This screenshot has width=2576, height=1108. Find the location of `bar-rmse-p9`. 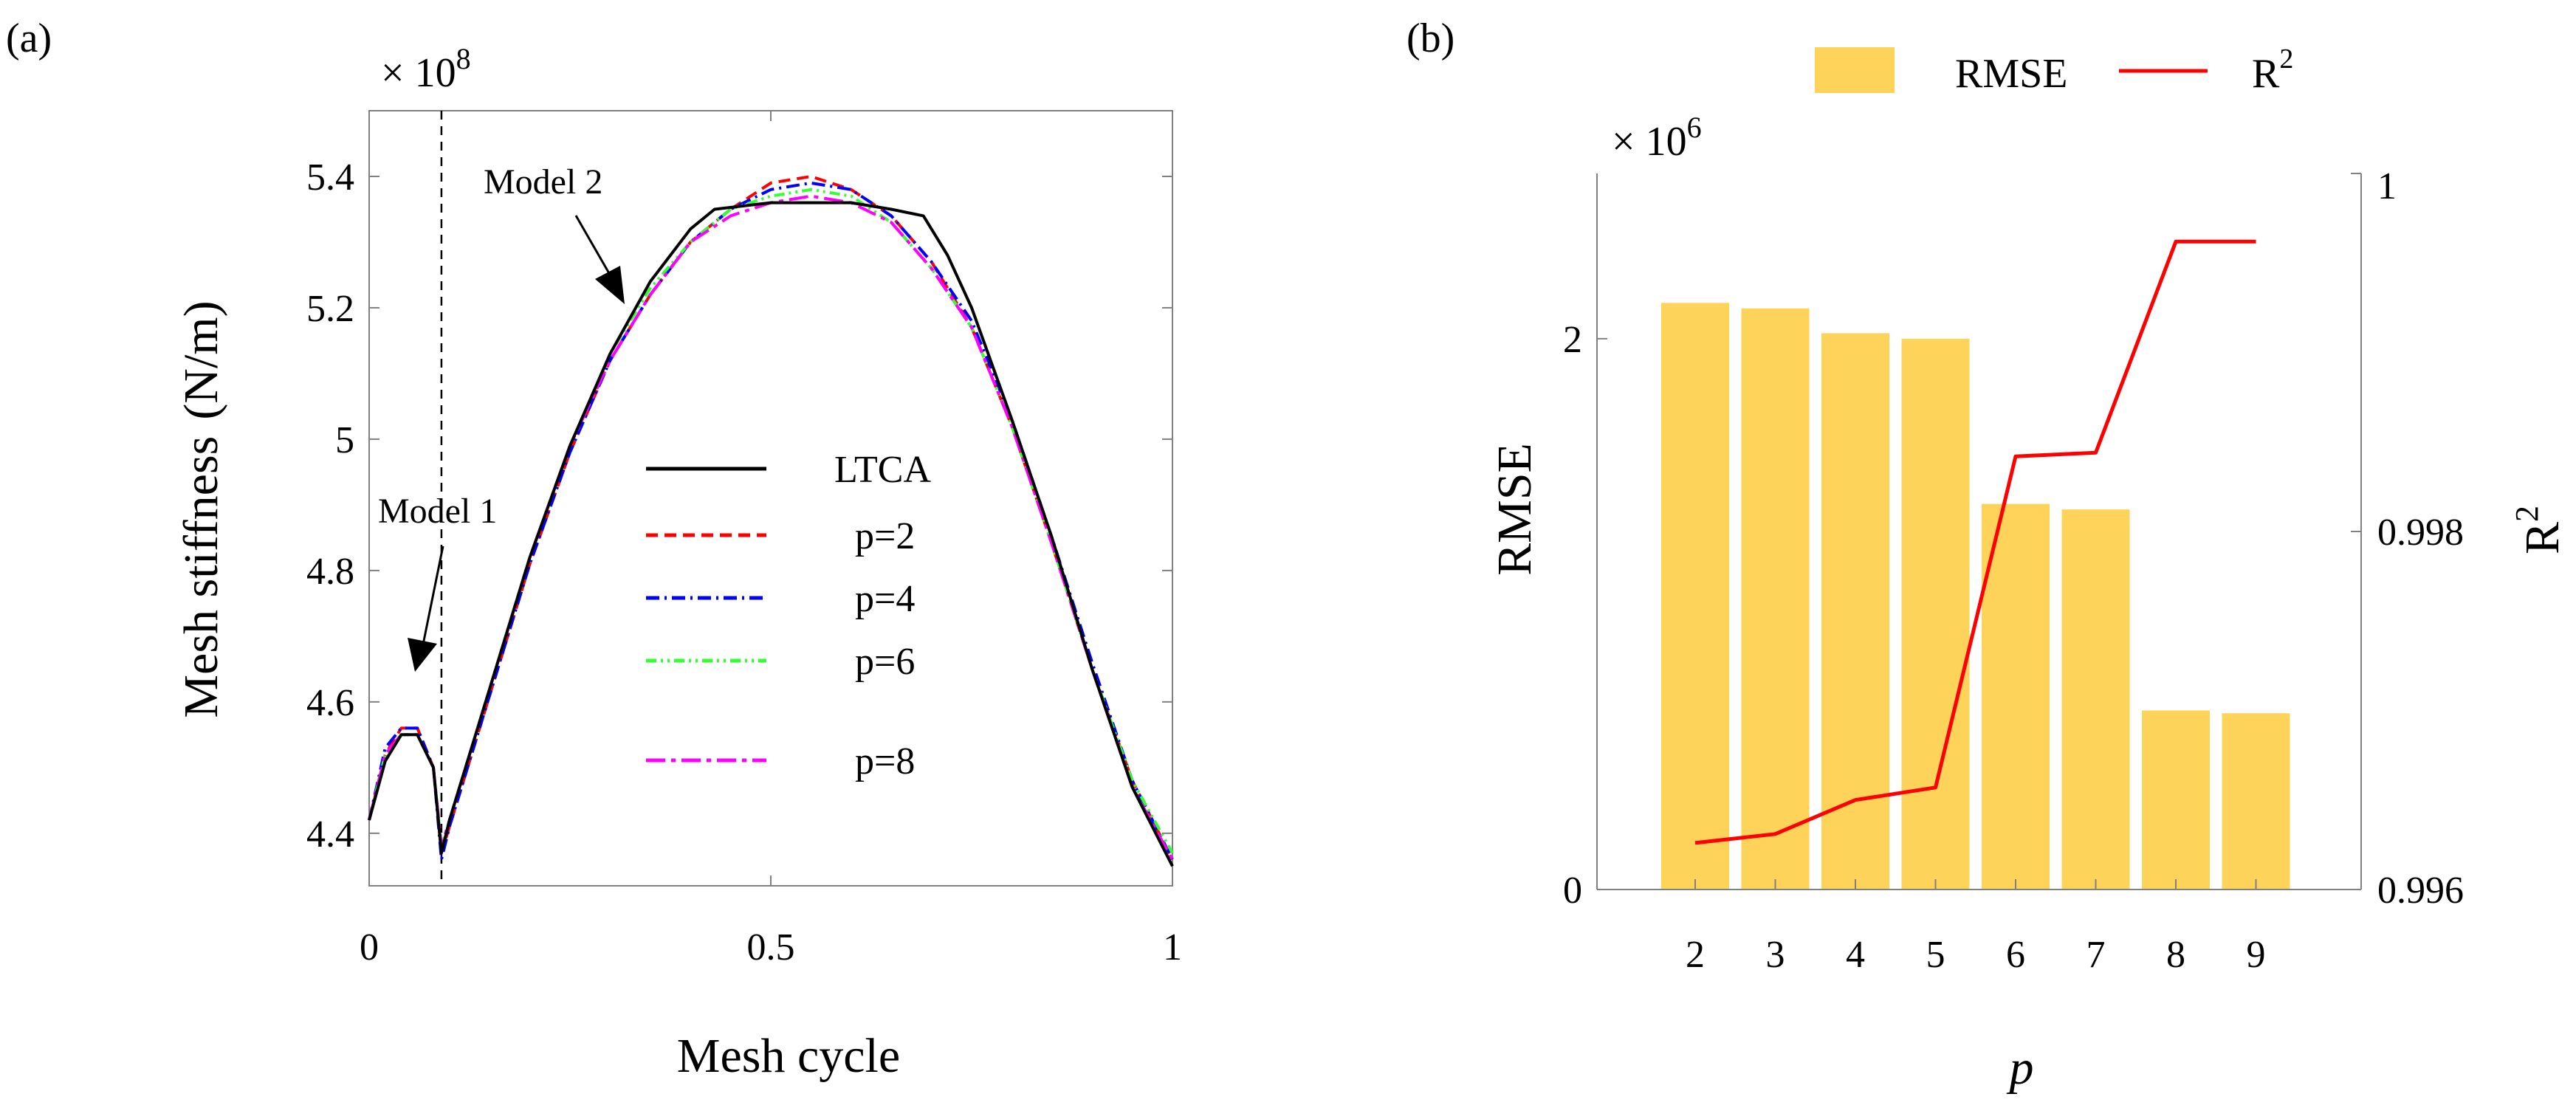

bar-rmse-p9 is located at coordinates (2256, 801).